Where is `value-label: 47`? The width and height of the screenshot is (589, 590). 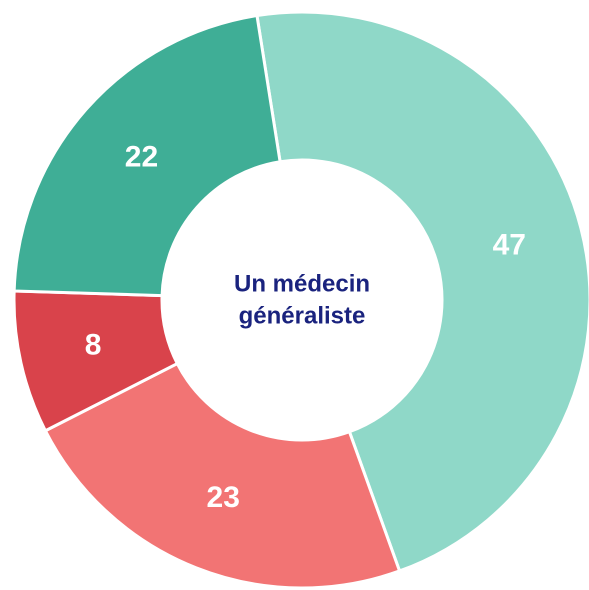
value-label: 47 is located at coordinates (509, 245).